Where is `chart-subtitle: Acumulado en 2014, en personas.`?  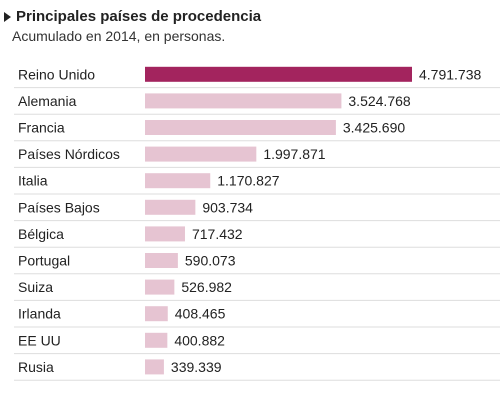
chart-subtitle: Acumulado en 2014, en personas. is located at coordinates (119, 36).